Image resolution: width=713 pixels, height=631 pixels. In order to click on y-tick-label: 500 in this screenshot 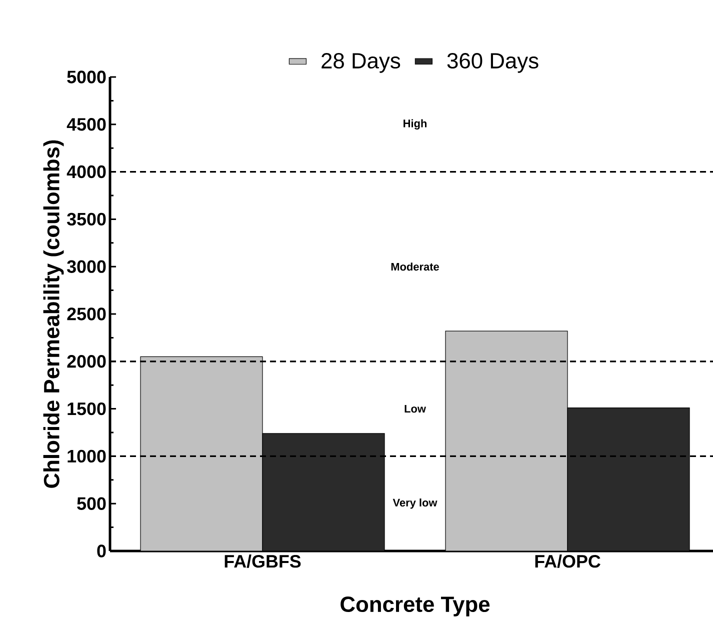, I will do `click(91, 503)`.